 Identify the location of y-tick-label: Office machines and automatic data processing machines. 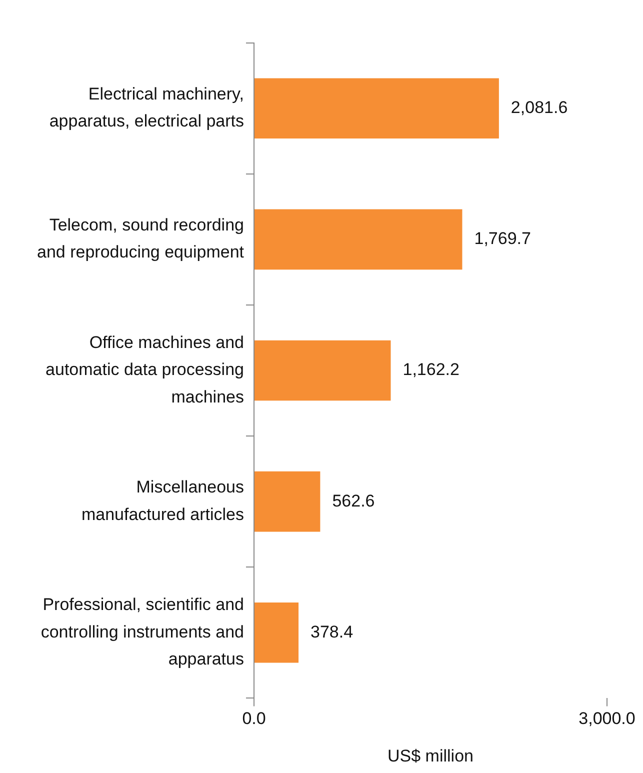
(145, 369).